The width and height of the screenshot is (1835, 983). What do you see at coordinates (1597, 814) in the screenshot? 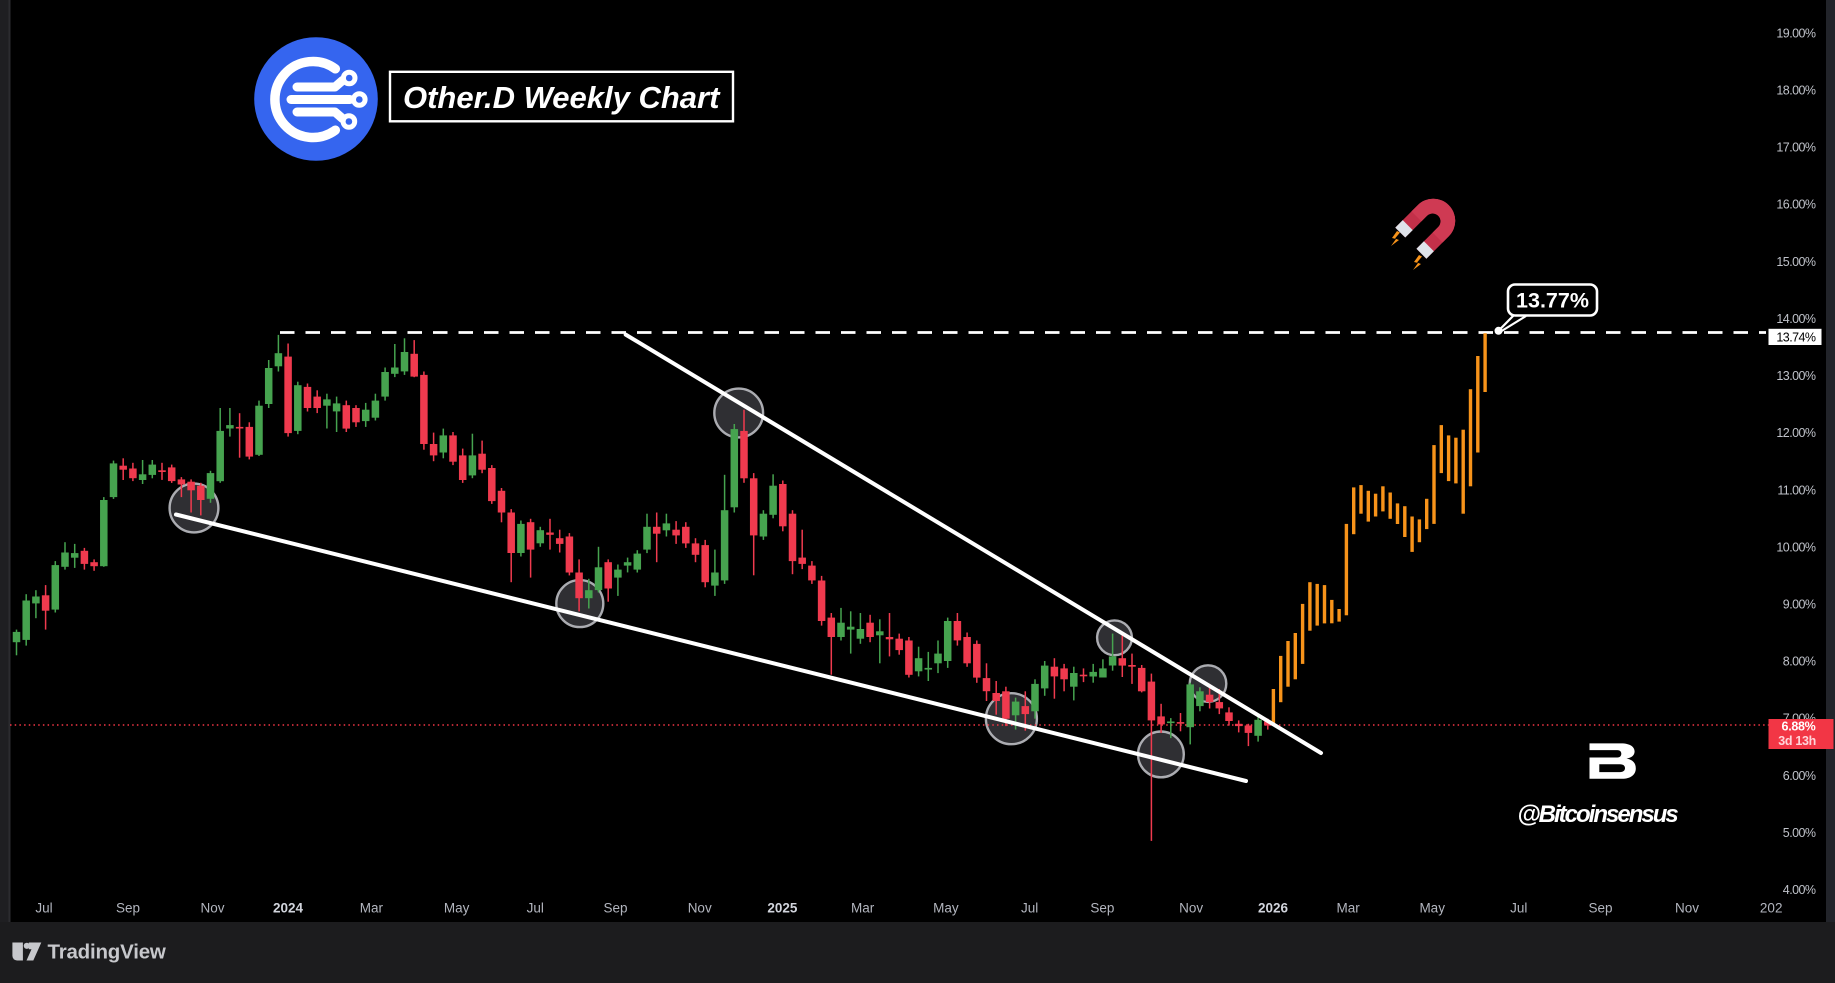
I see `svg-text: @Bitcoinsensus` at bounding box center [1597, 814].